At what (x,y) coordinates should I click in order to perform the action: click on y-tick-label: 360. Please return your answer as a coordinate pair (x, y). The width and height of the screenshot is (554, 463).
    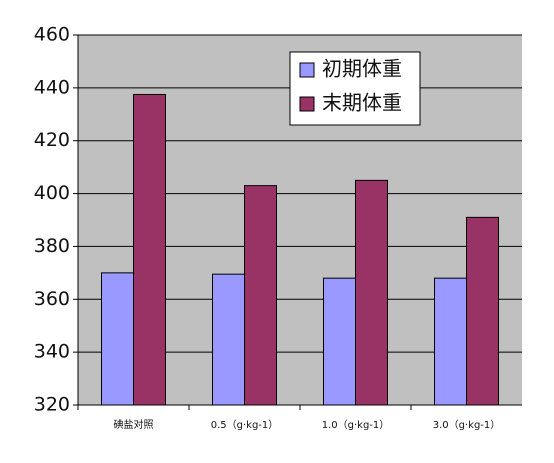
    Looking at the image, I should click on (52, 299).